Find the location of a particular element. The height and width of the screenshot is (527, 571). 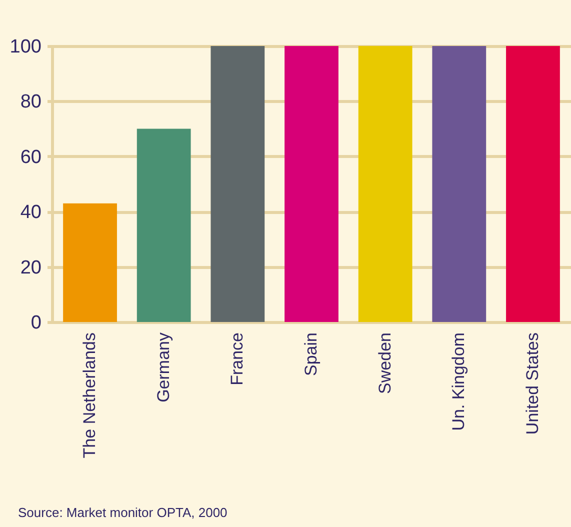

x-tick-label: France is located at coordinates (237, 359).